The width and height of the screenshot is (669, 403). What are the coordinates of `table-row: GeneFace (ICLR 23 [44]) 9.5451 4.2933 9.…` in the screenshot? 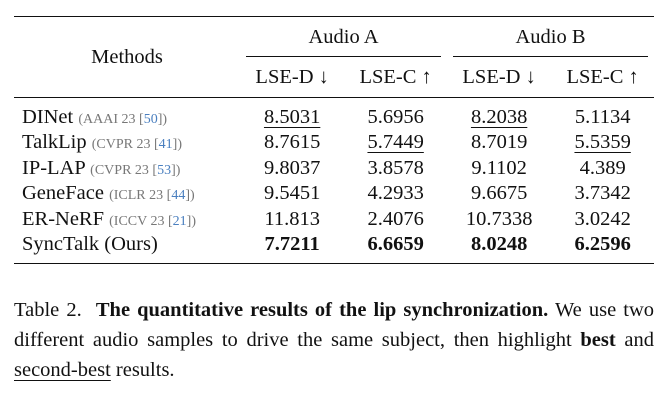 It's located at (334, 194).